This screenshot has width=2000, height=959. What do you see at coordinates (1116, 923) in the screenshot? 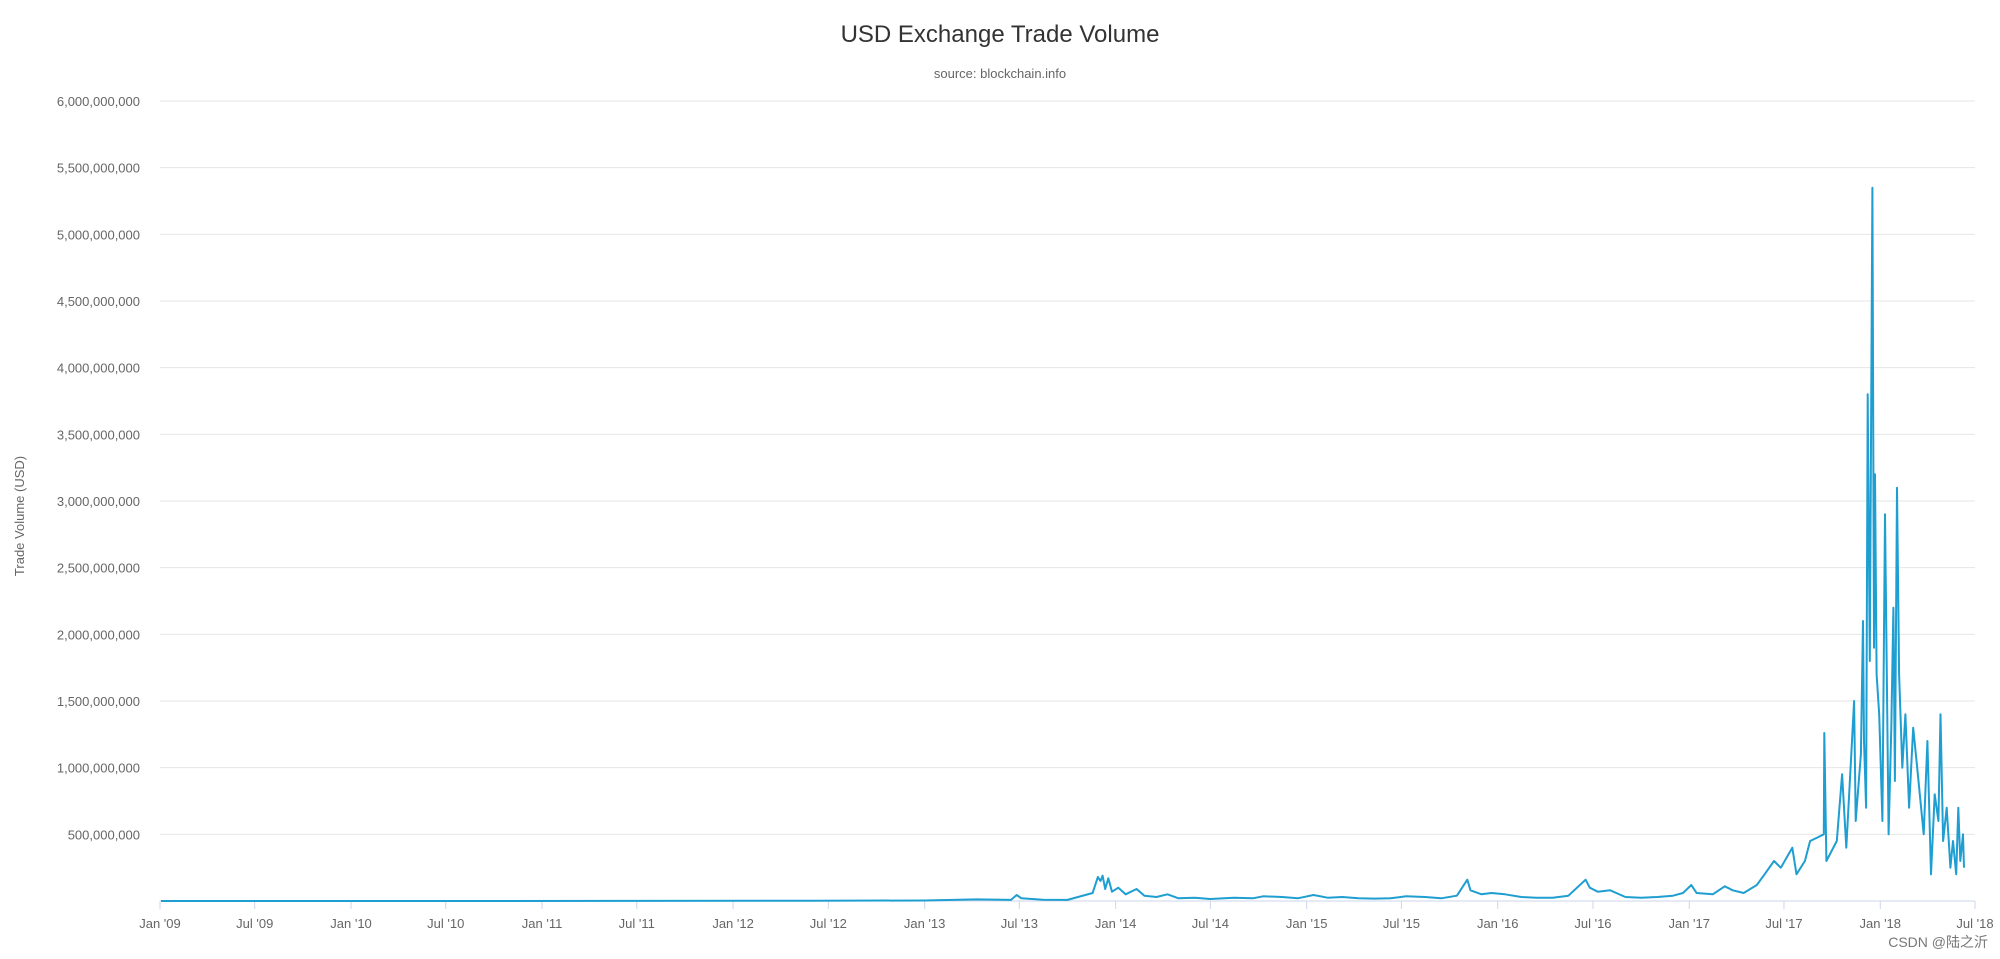
I see `x-tick-label: Jan '14` at bounding box center [1116, 923].